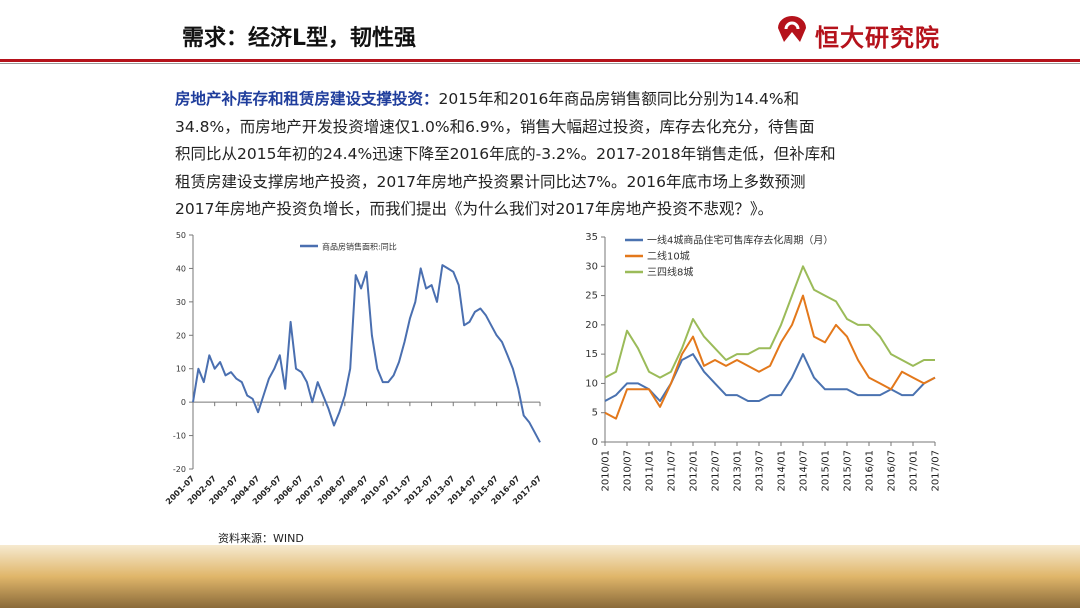  What do you see at coordinates (595, 413) in the screenshot?
I see `y-tick-label: 5` at bounding box center [595, 413].